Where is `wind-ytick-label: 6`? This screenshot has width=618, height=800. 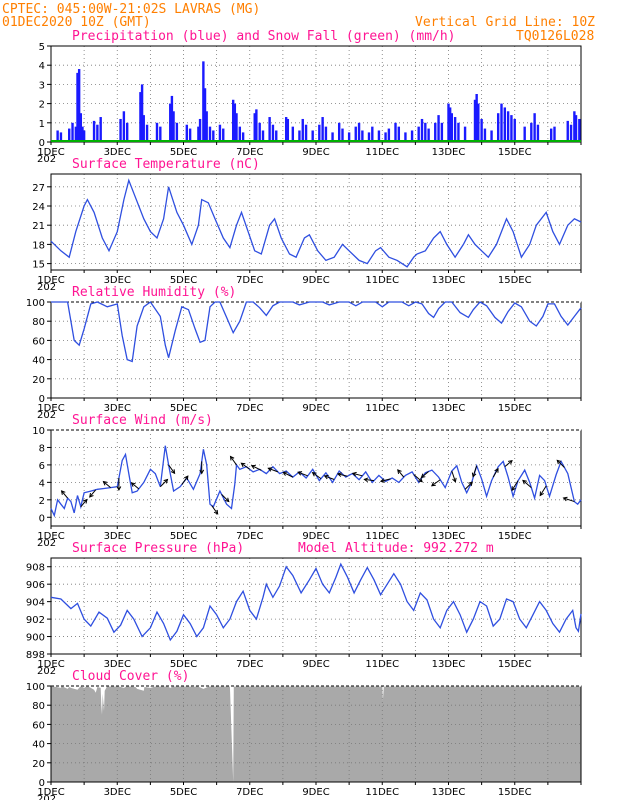
wind-ytick-label: 6 is located at coordinates (42, 466).